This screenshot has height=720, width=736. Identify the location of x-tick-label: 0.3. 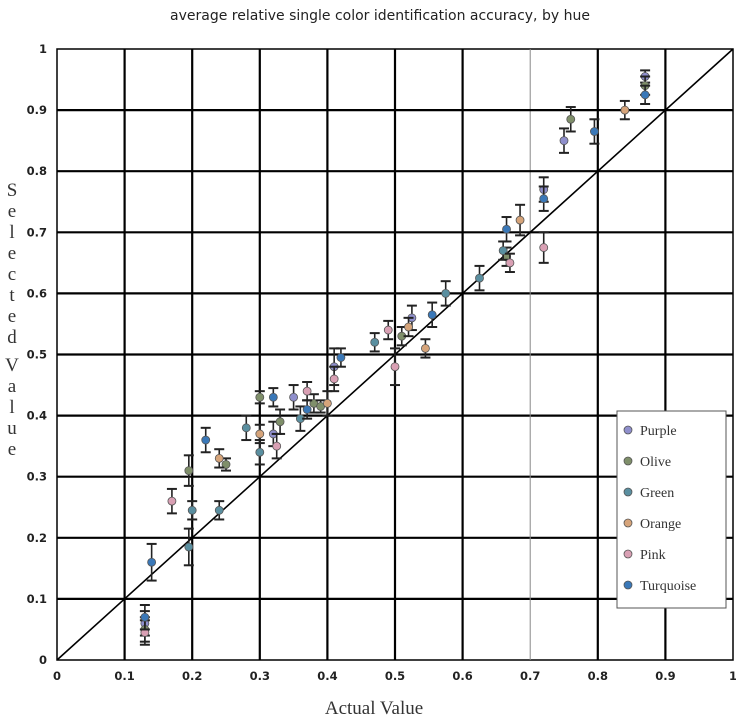
(260, 676).